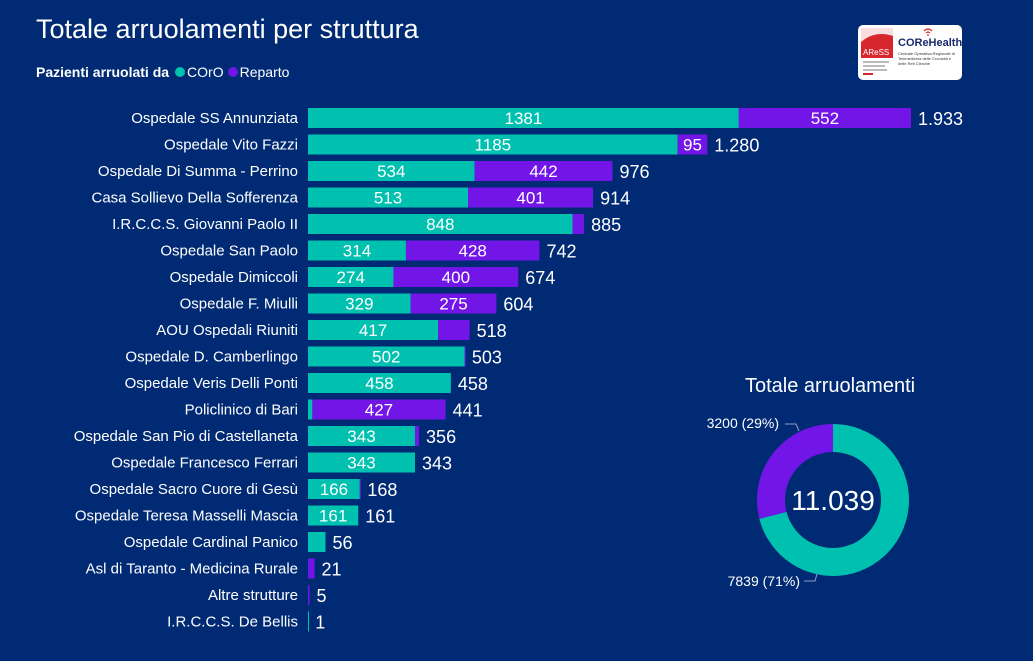 The height and width of the screenshot is (661, 1033). I want to click on segment-value-label: 275, so click(453, 304).